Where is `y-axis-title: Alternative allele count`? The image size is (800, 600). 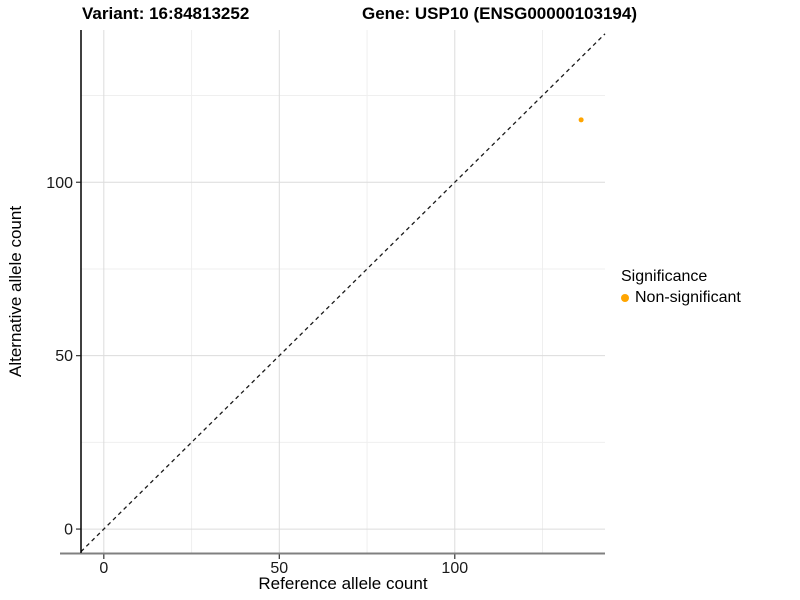 y-axis-title: Alternative allele count is located at coordinates (15, 291).